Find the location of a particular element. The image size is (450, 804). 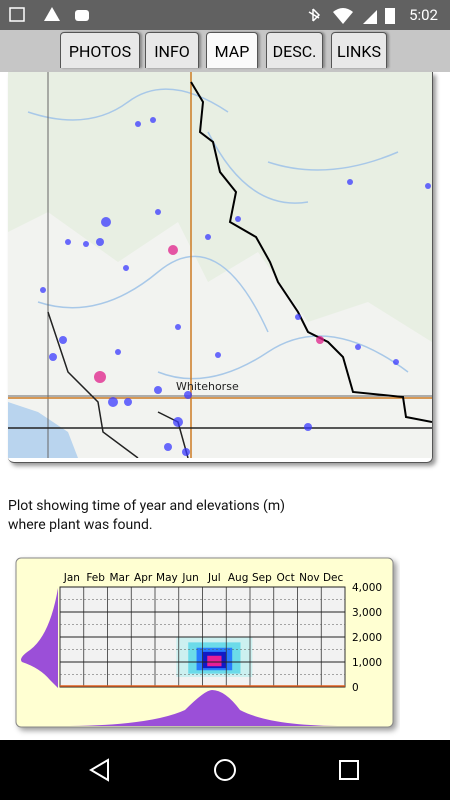

tab: LINKS is located at coordinates (359, 50).